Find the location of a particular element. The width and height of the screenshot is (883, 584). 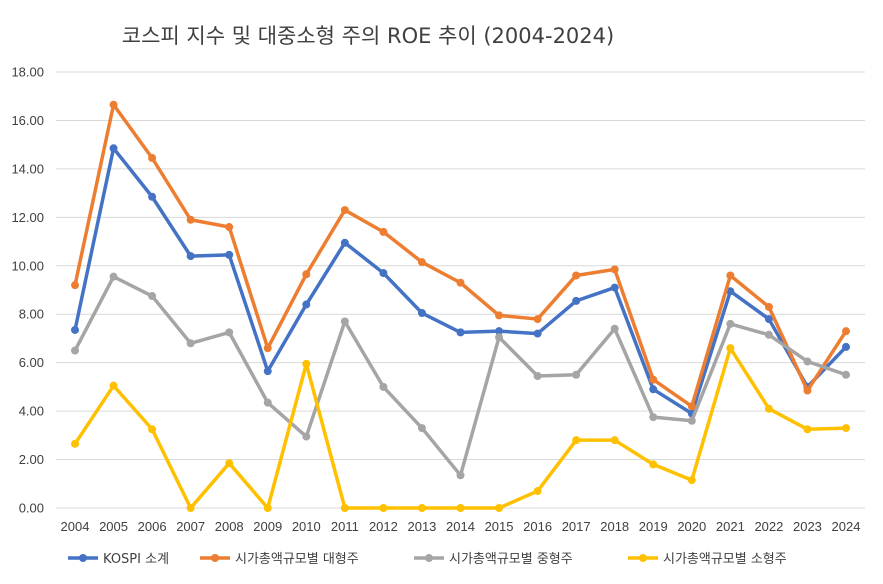

x-tick-label: 2015 is located at coordinates (499, 526).